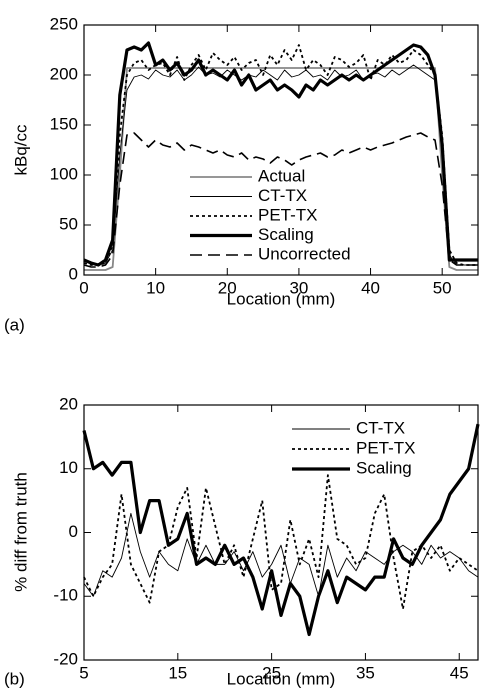 The height and width of the screenshot is (691, 480). I want to click on y-tick-label: 200, so click(64, 73).